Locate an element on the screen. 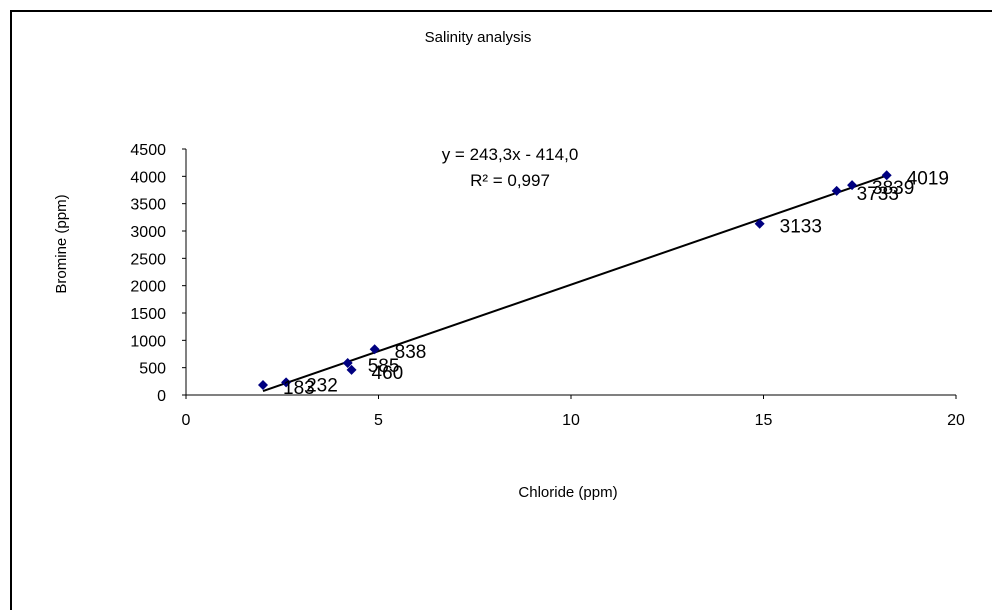  y-tick-label: 0 is located at coordinates (161, 396).